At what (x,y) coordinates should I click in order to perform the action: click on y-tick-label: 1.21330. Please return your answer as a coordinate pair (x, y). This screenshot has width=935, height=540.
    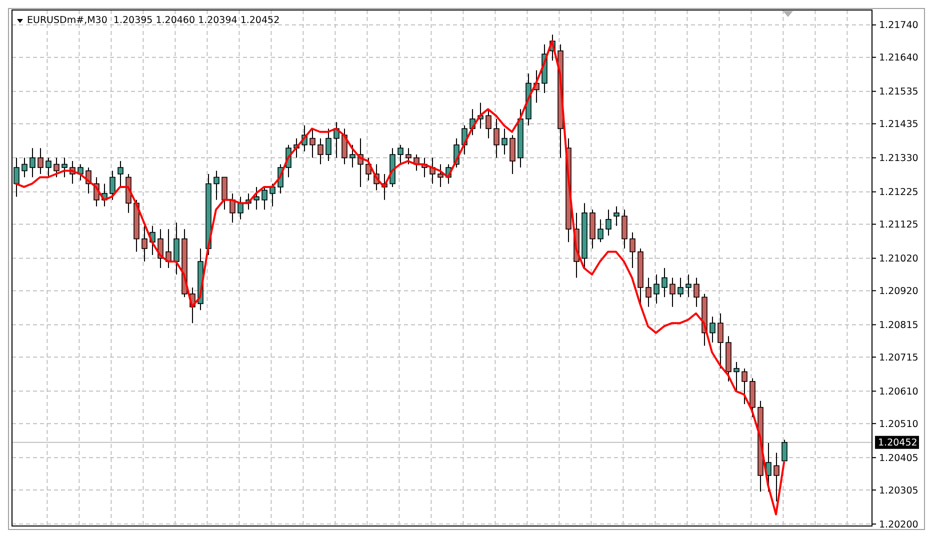
    Looking at the image, I should click on (898, 158).